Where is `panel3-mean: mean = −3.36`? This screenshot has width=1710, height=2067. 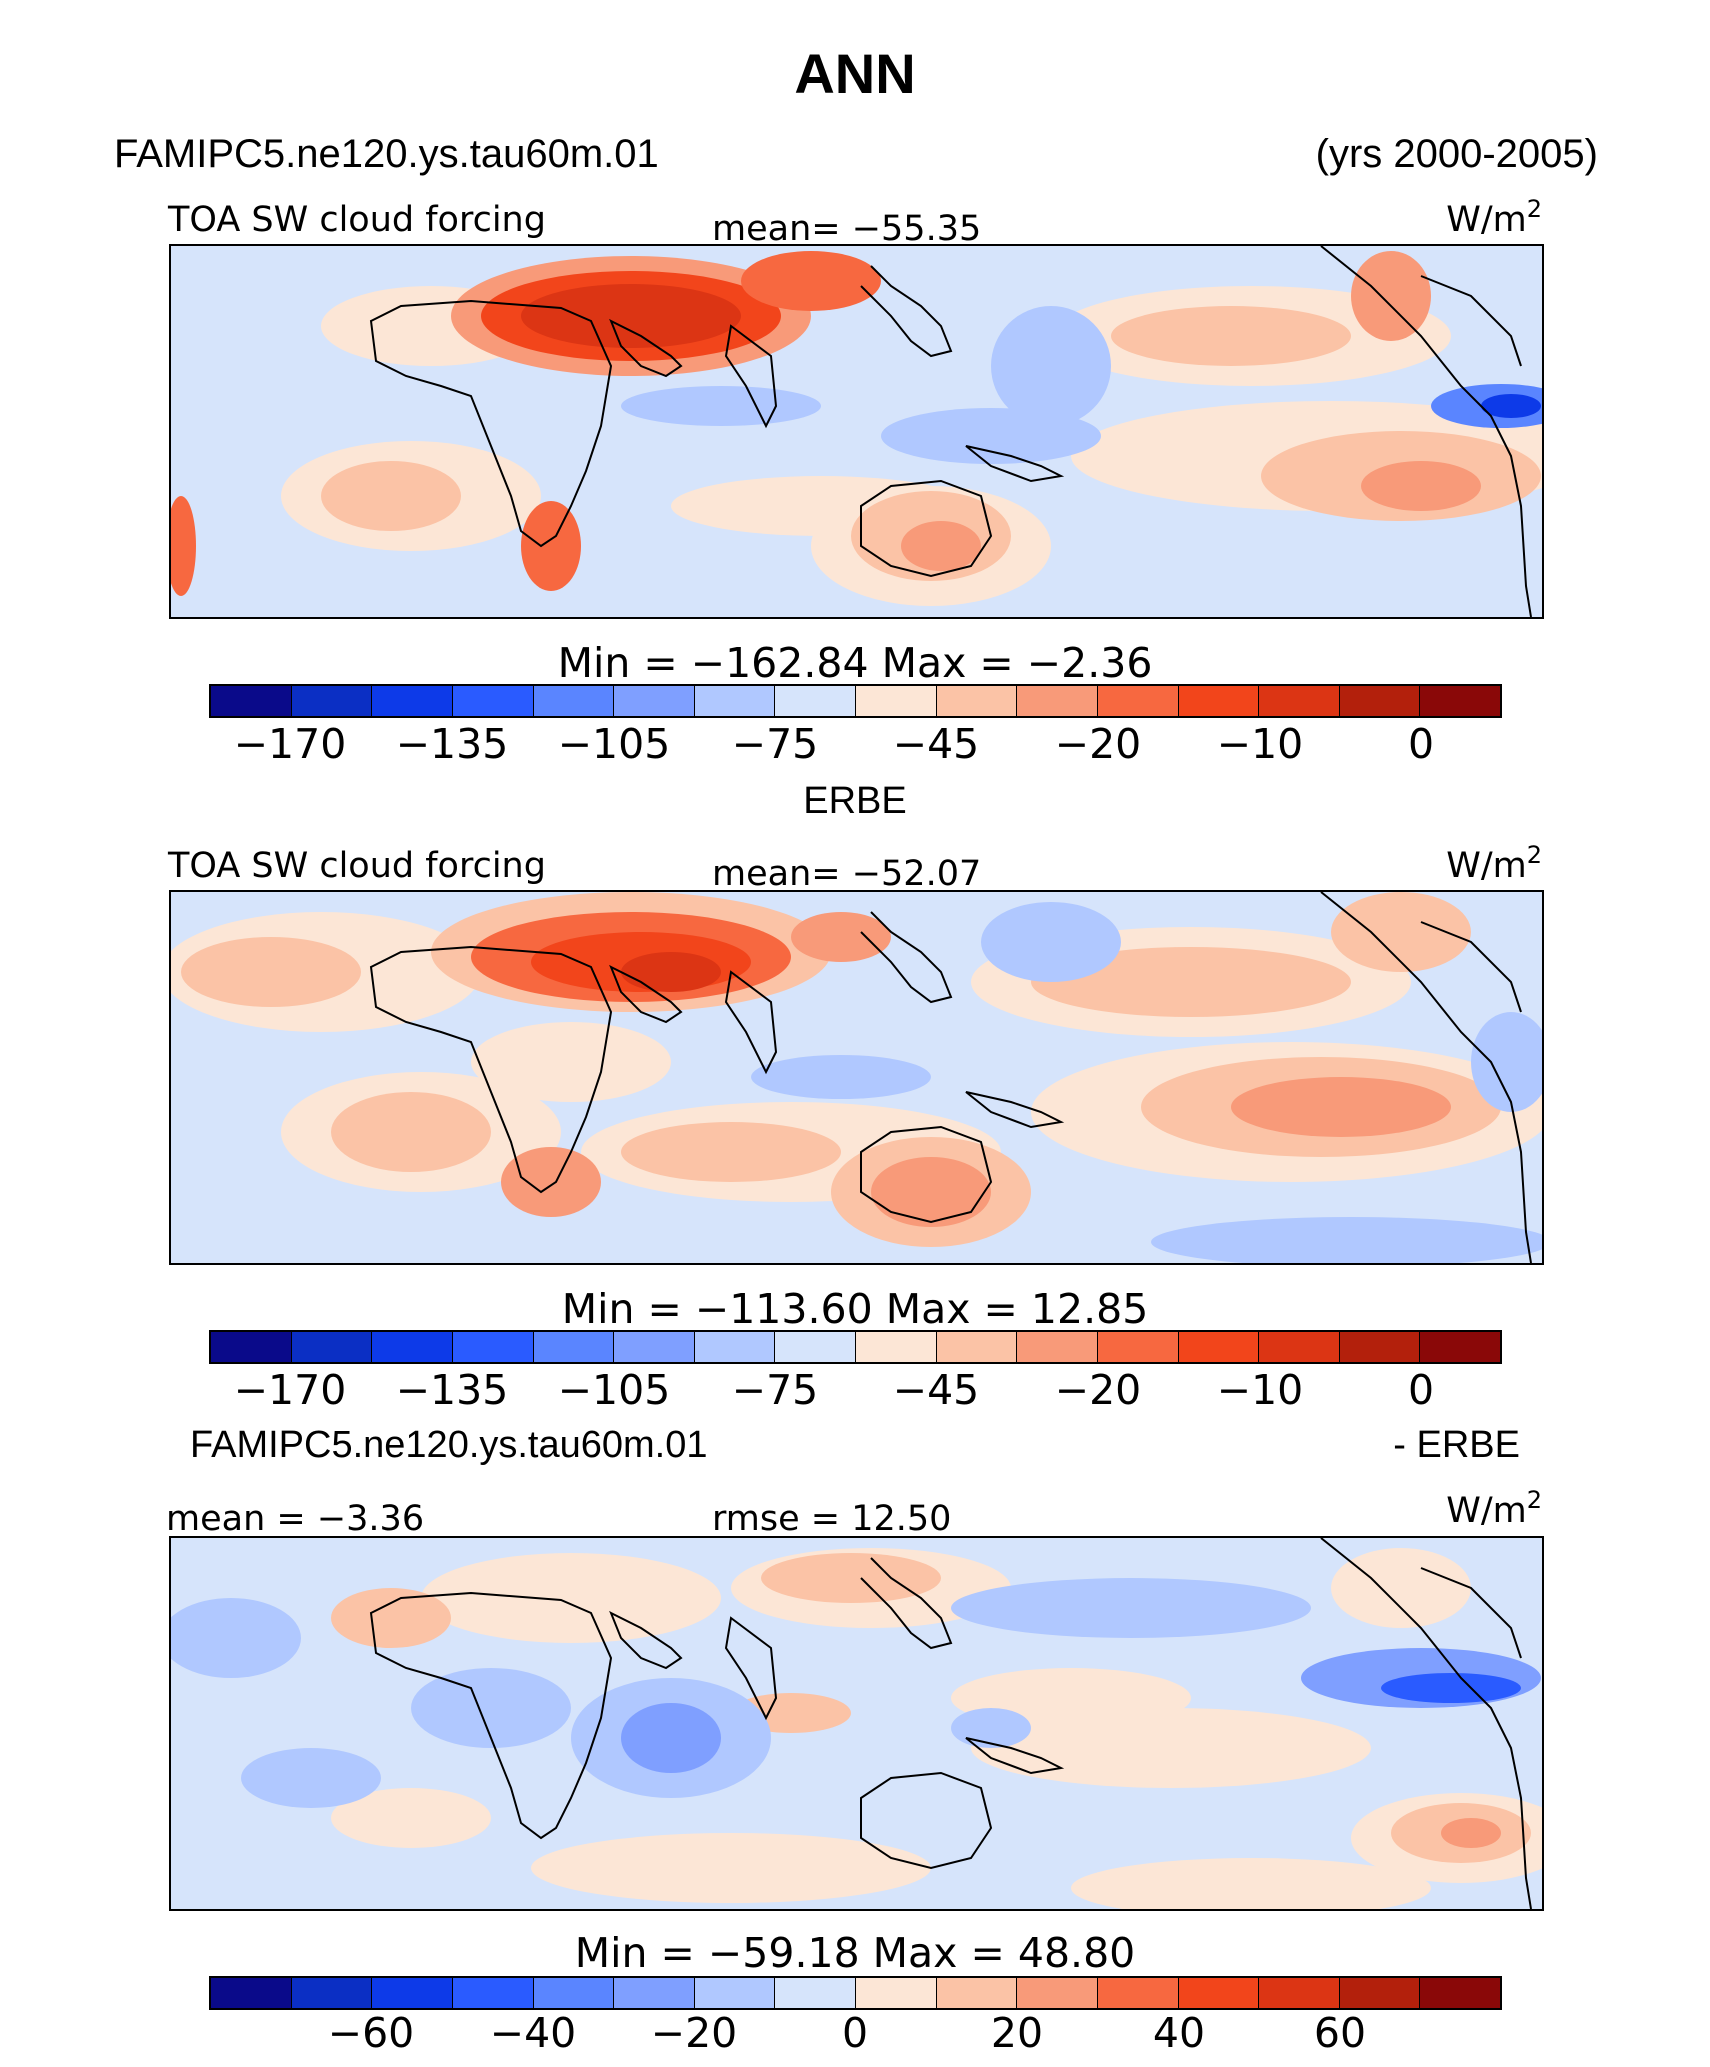 panel3-mean: mean = −3.36 is located at coordinates (295, 1519).